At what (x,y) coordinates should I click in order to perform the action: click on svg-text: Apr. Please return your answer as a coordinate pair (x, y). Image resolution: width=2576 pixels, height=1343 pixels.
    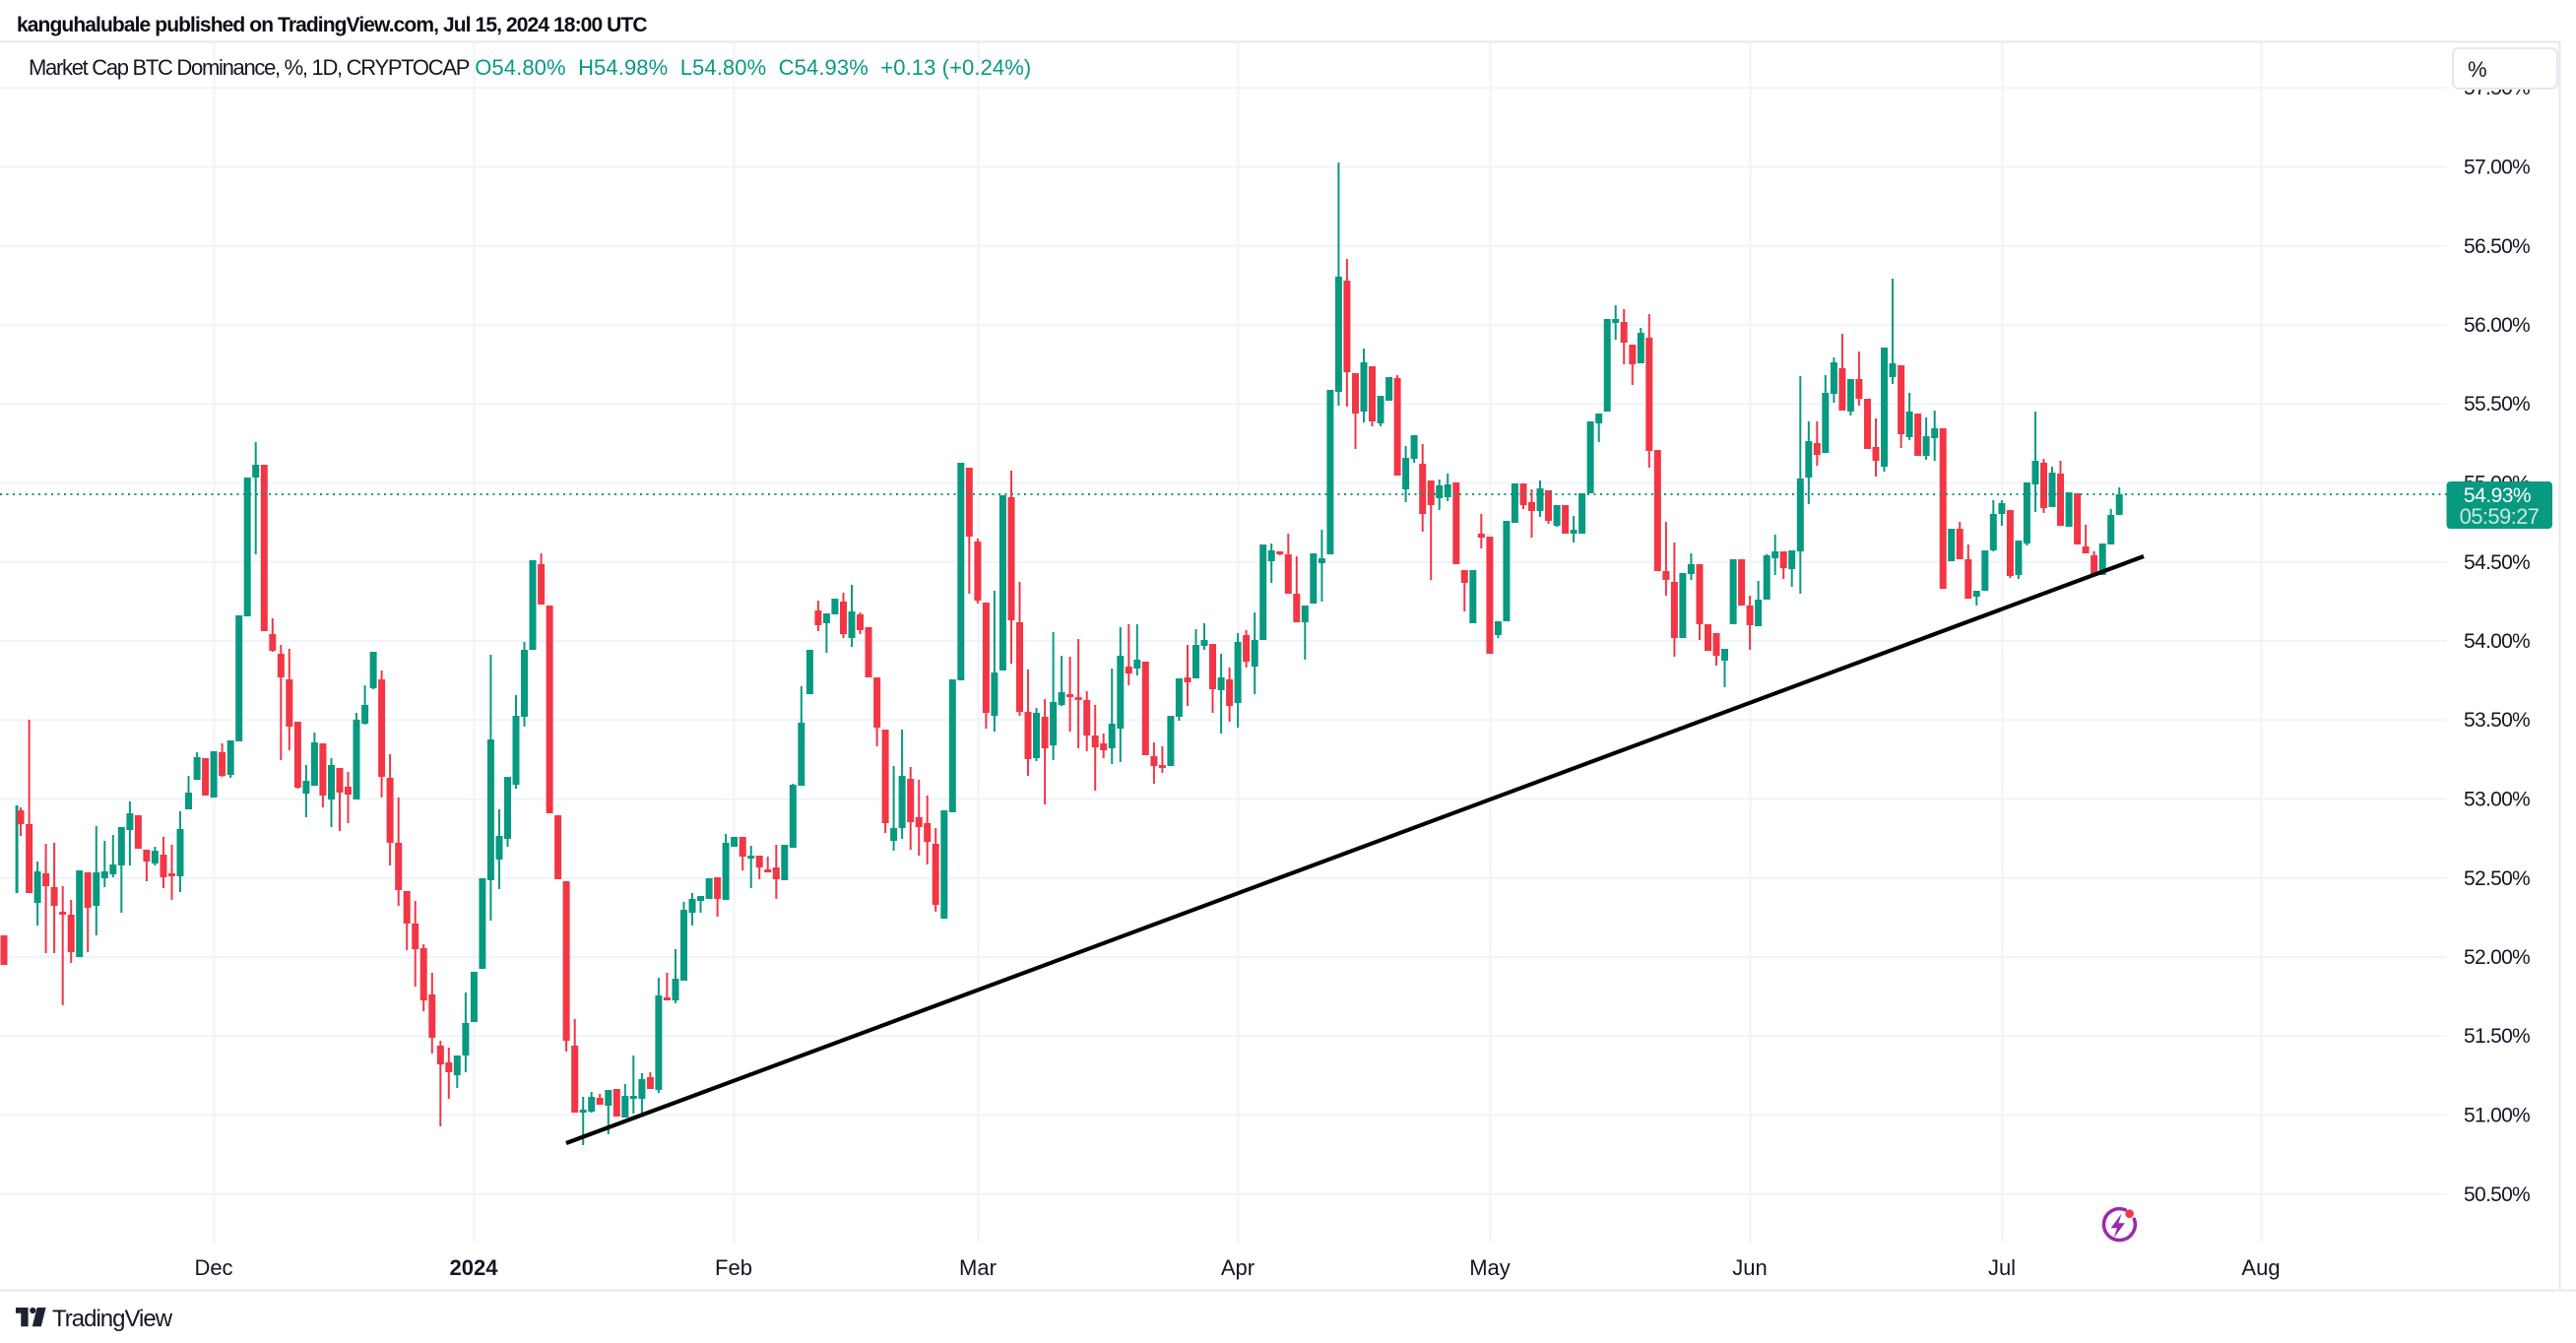
    Looking at the image, I should click on (1238, 1267).